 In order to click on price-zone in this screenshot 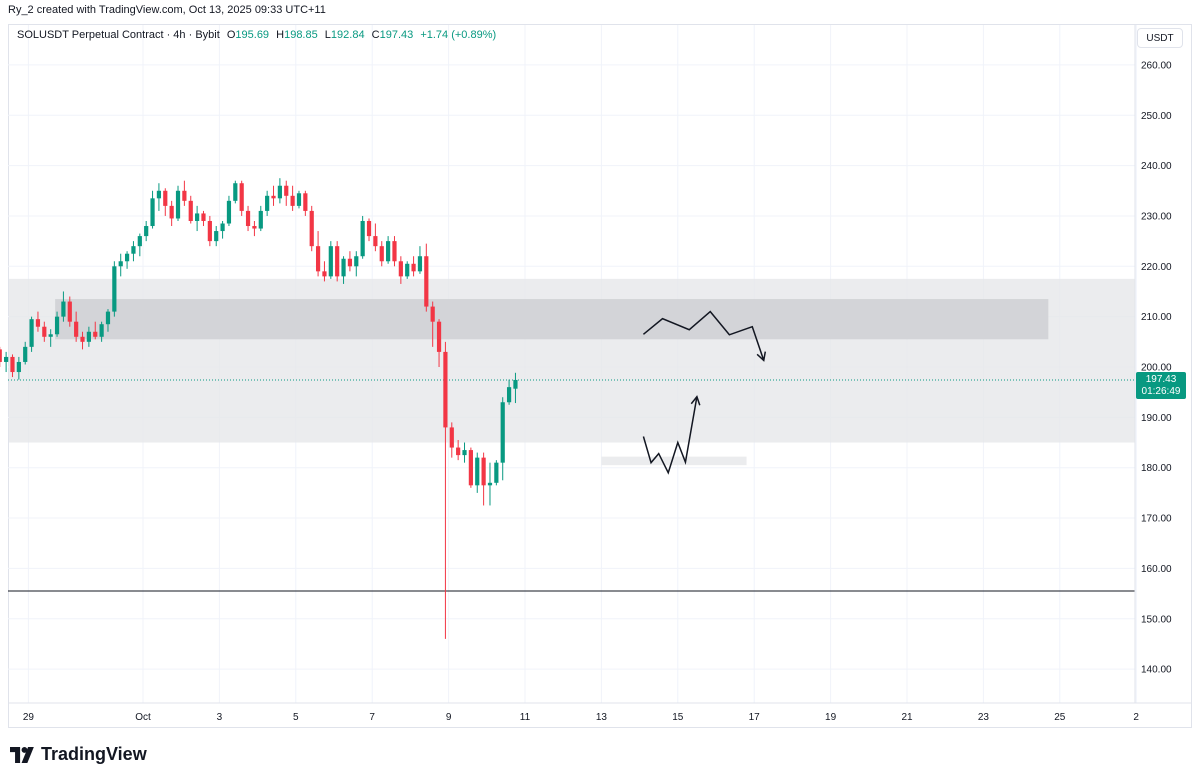, I will do `click(552, 319)`.